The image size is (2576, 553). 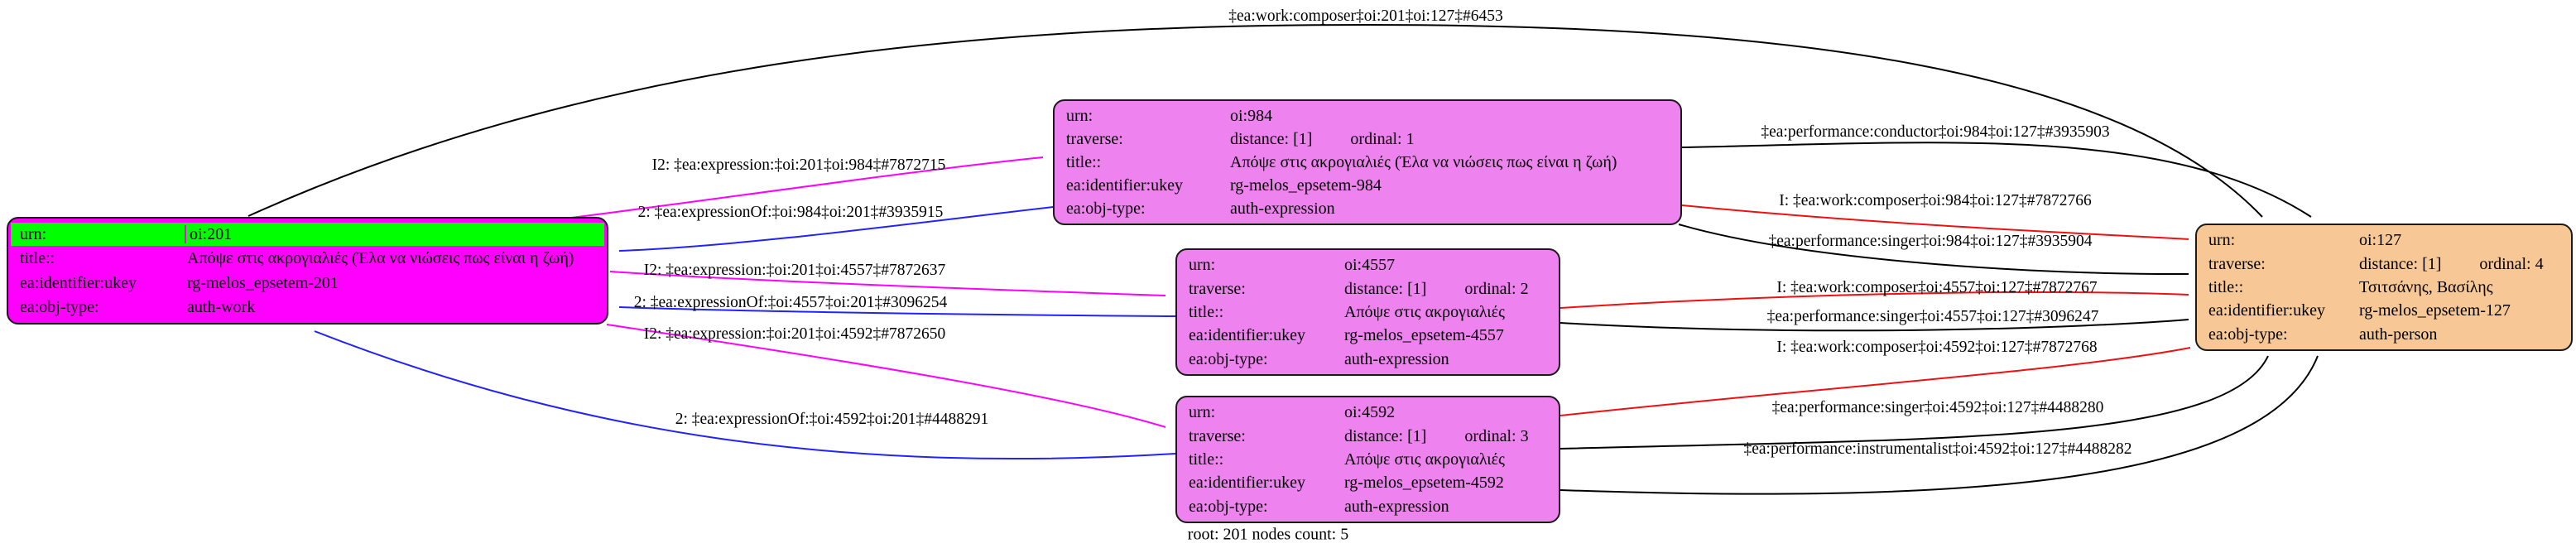 I want to click on field-value-title: Απόψε στις ακρογιαλιές, so click(x=1424, y=459).